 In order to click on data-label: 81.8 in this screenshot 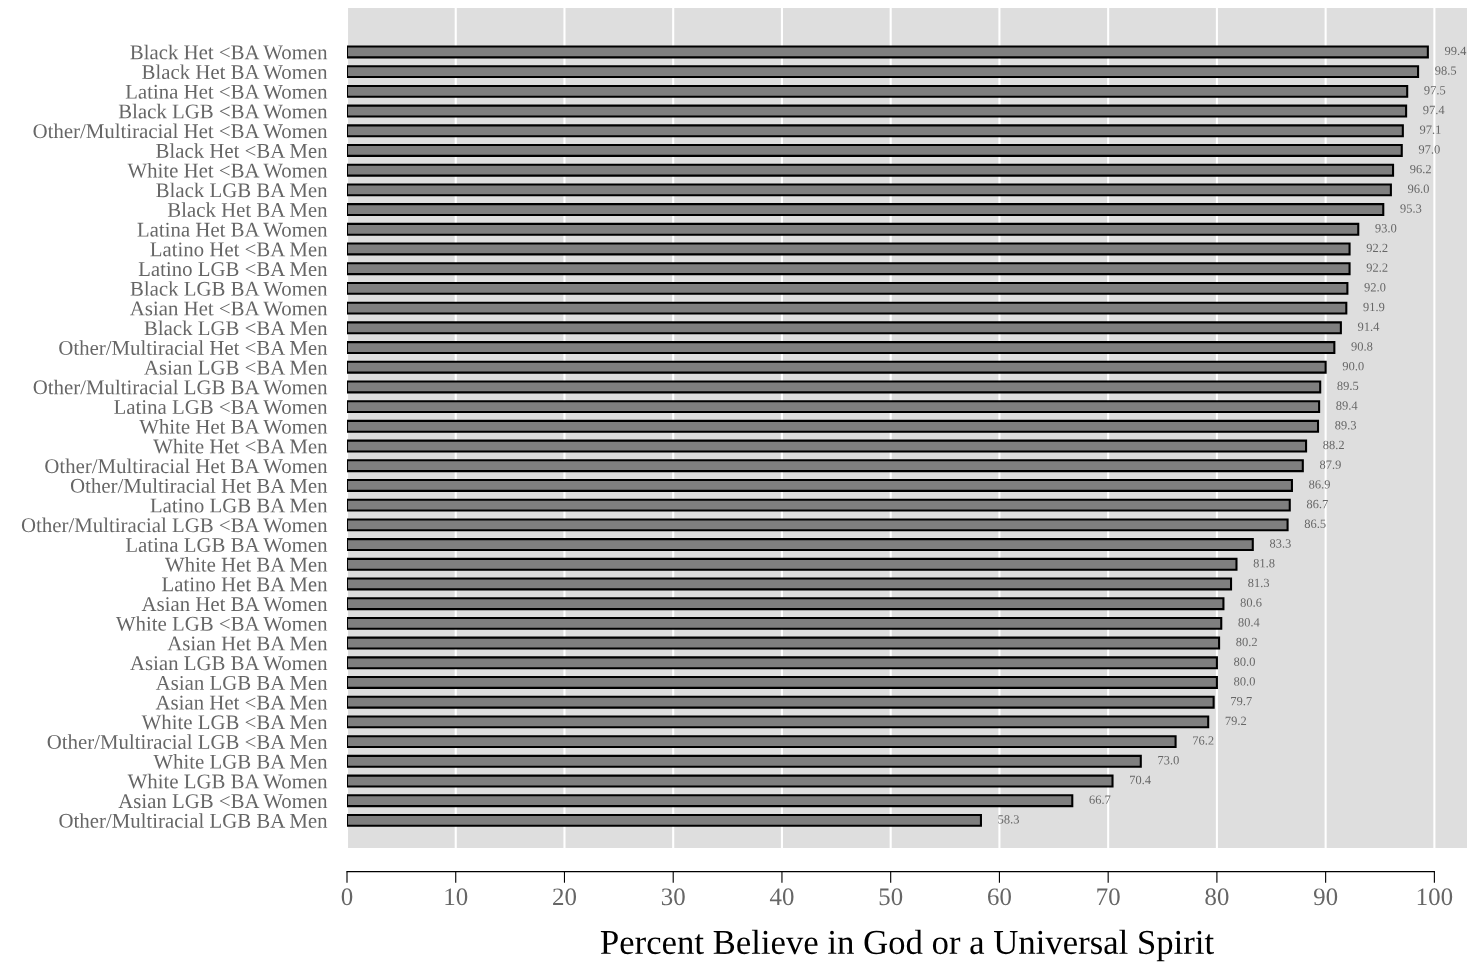, I will do `click(1264, 563)`.